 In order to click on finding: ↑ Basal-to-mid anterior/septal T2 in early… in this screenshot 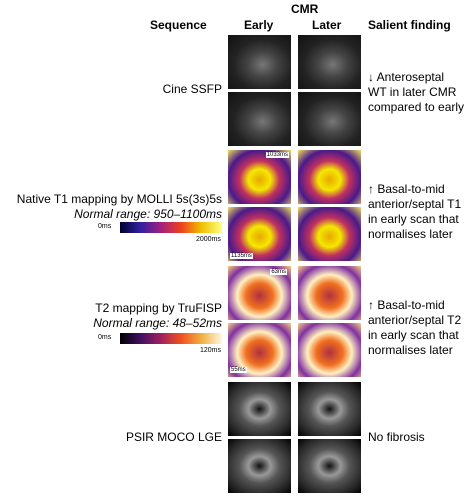, I will do `click(414, 328)`.